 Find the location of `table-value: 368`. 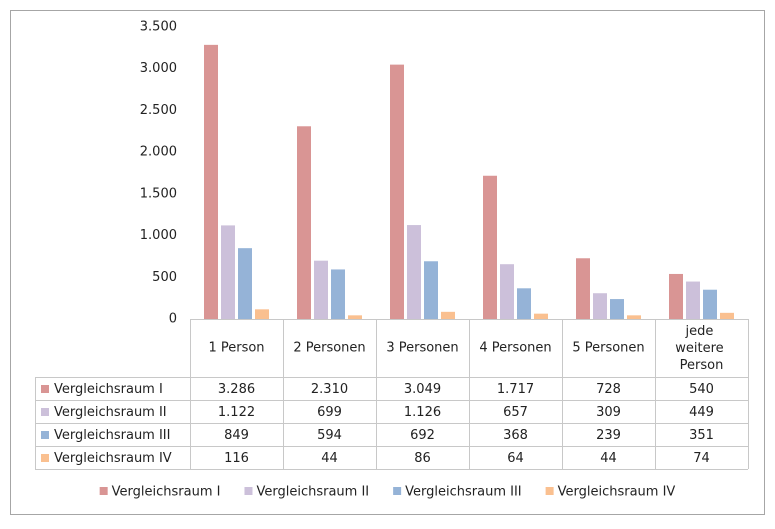

table-value: 368 is located at coordinates (515, 435).